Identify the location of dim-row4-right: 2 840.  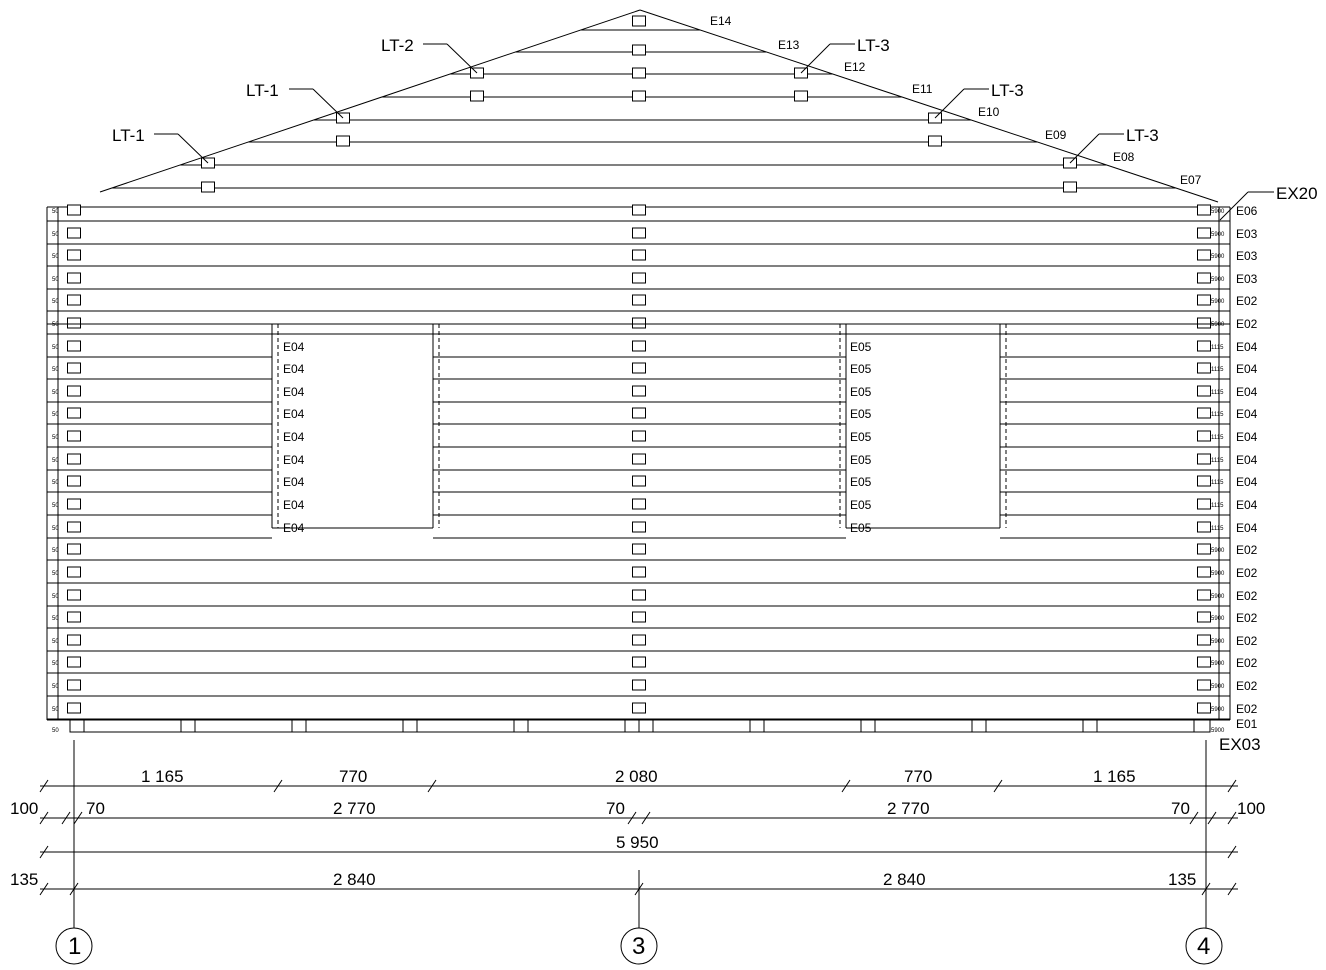
(904, 879).